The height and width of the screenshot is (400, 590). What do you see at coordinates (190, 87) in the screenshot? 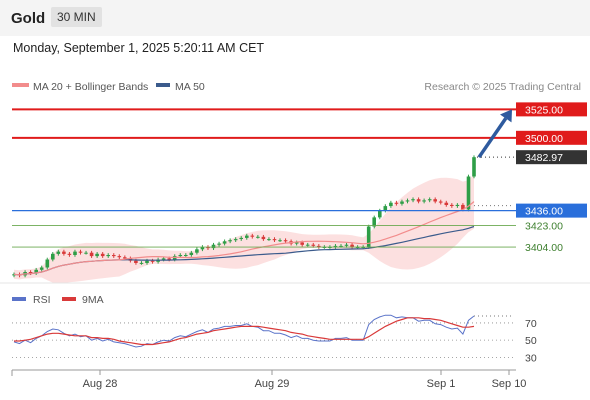
I see `ma50-legend-label: MA 50` at bounding box center [190, 87].